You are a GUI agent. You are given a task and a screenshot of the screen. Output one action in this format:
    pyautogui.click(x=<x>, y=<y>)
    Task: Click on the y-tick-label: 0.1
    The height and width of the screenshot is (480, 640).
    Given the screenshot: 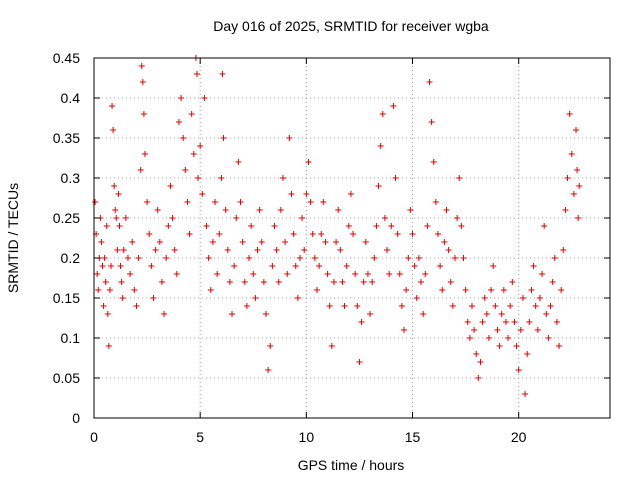 What is the action you would take?
    pyautogui.click(x=71, y=338)
    